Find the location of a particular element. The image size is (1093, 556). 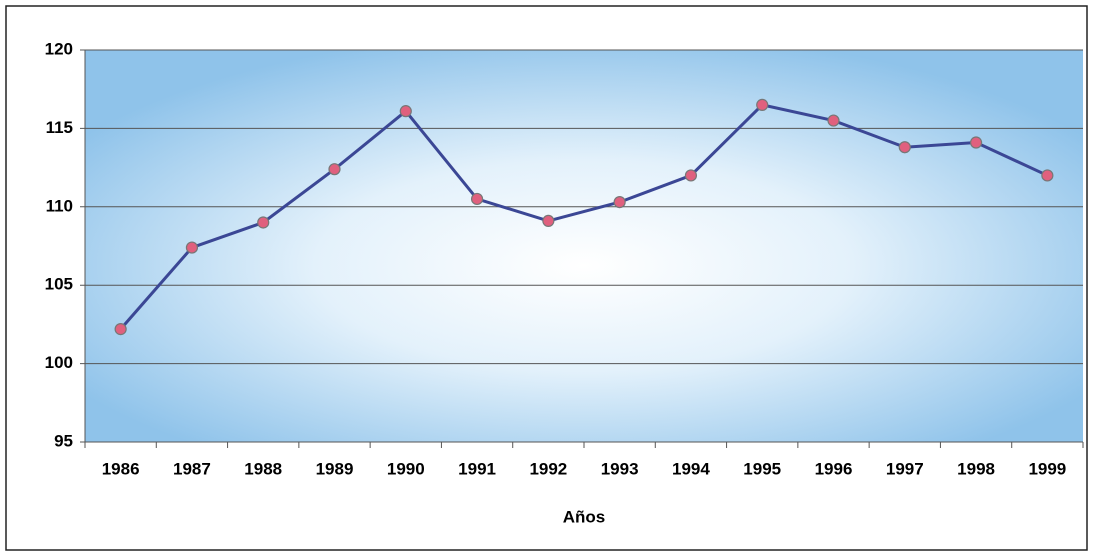

x-tick-label: 1996 is located at coordinates (834, 468).